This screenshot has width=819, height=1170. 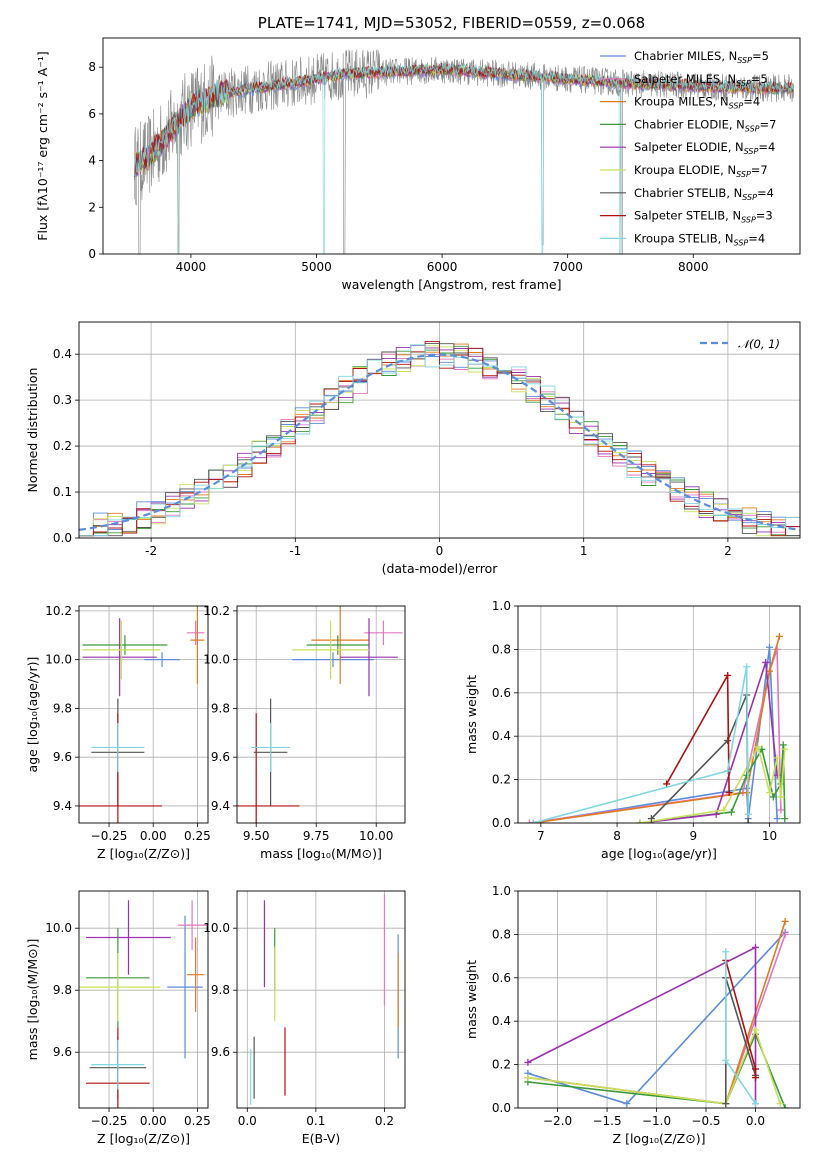 I want to click on x-axis-label: (data-model)/error, so click(x=440, y=568).